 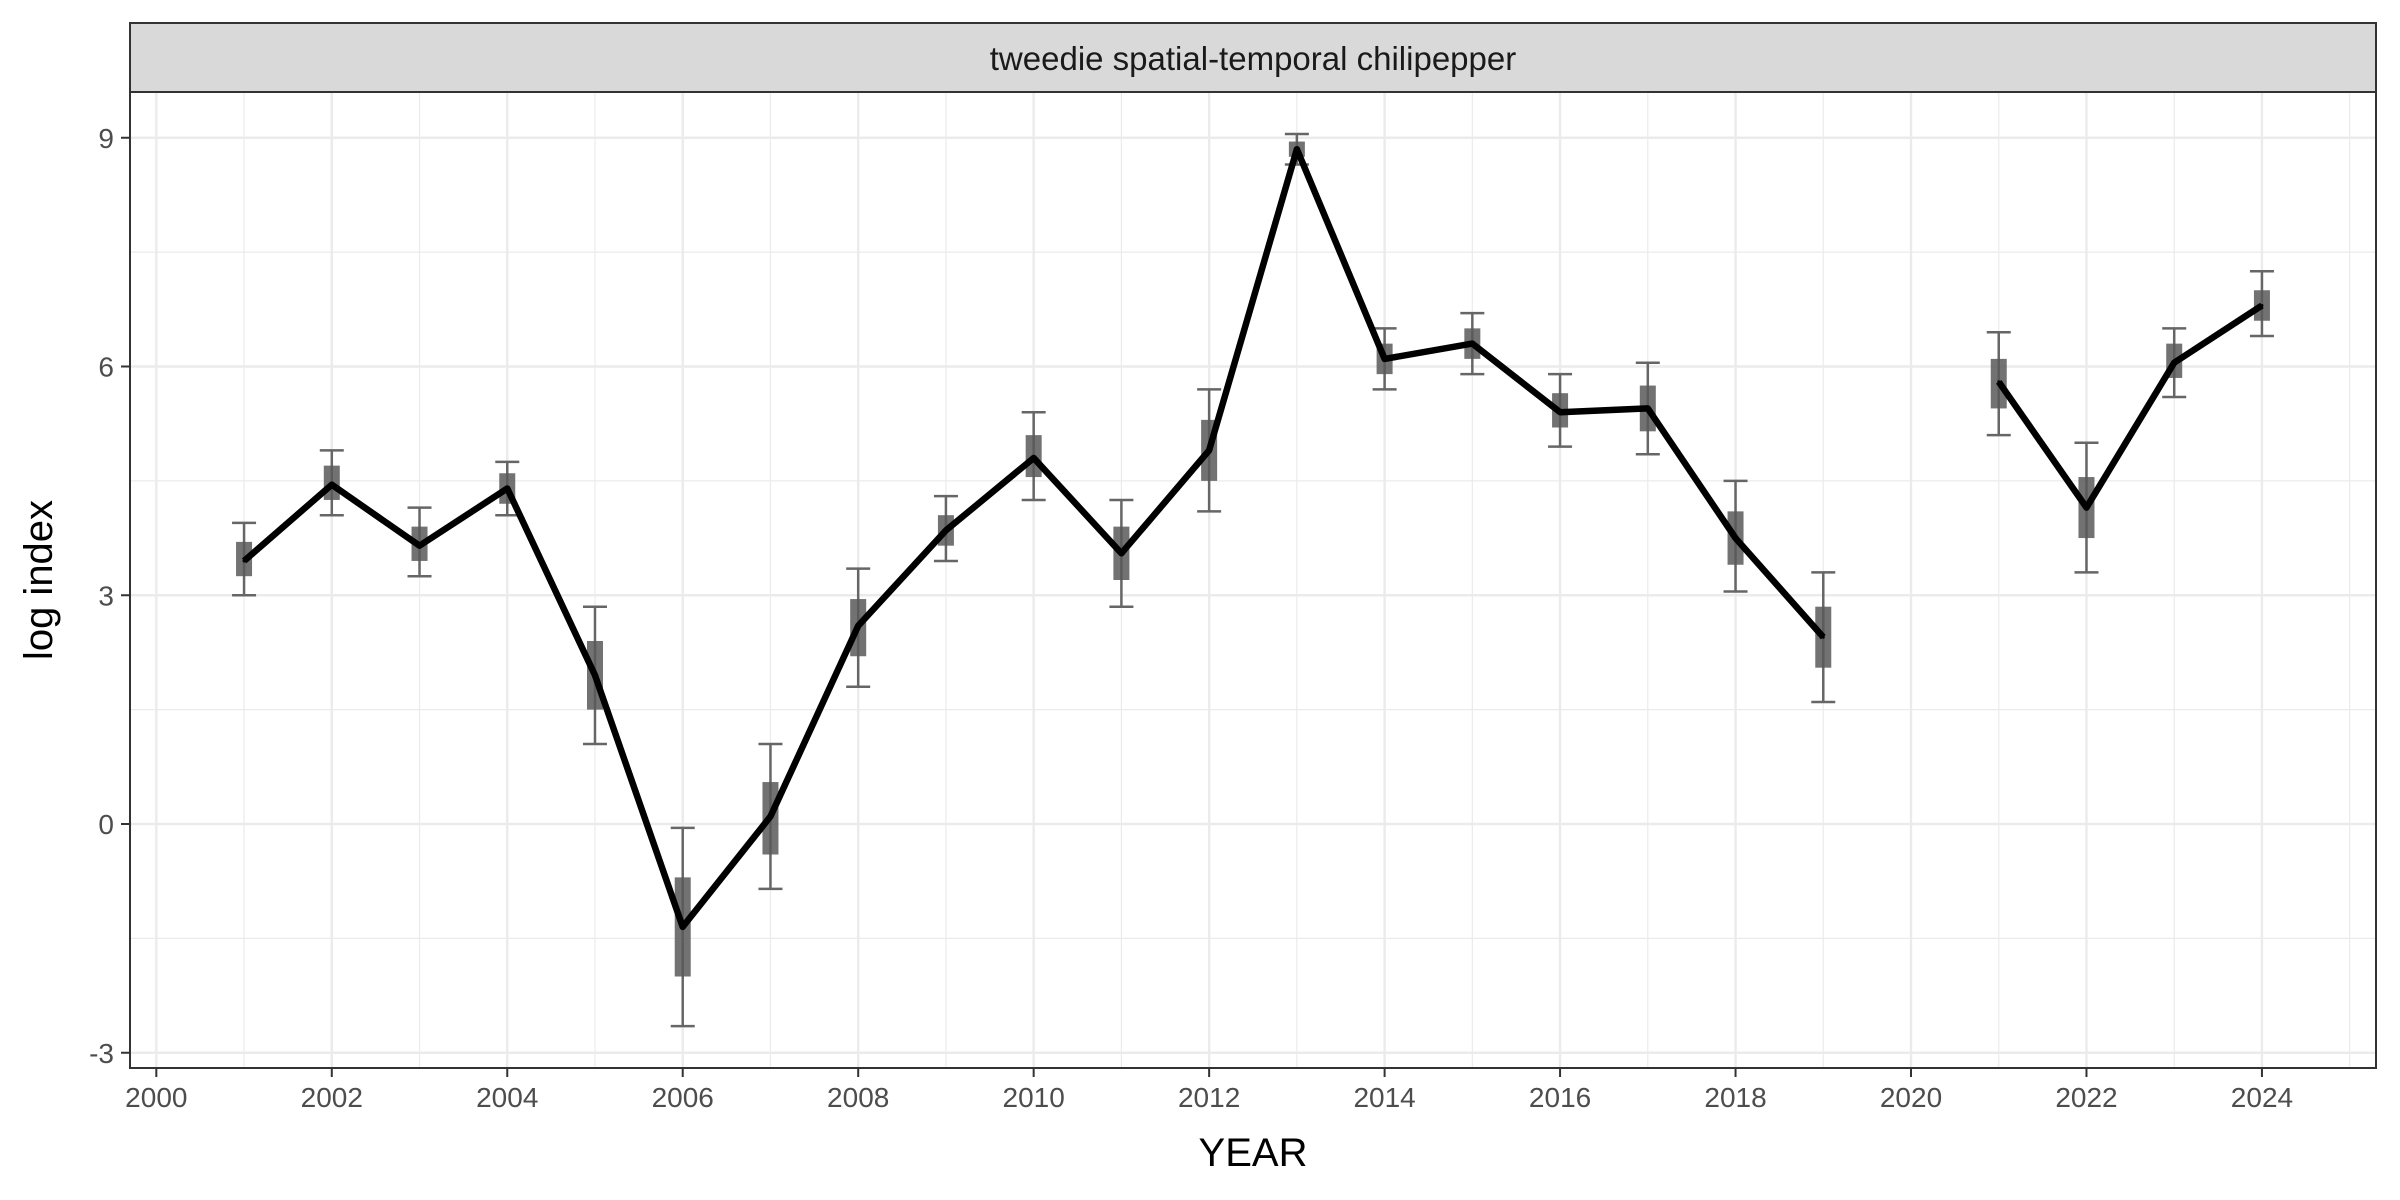 I want to click on data-point-2017, so click(x=1648, y=408).